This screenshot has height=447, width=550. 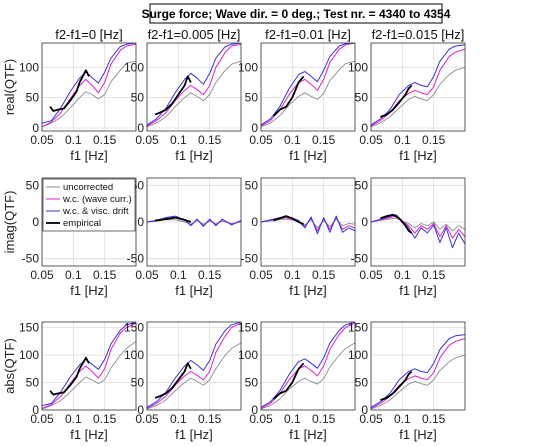 I want to click on ylabel-row-3: abs(QTF), so click(x=9, y=366).